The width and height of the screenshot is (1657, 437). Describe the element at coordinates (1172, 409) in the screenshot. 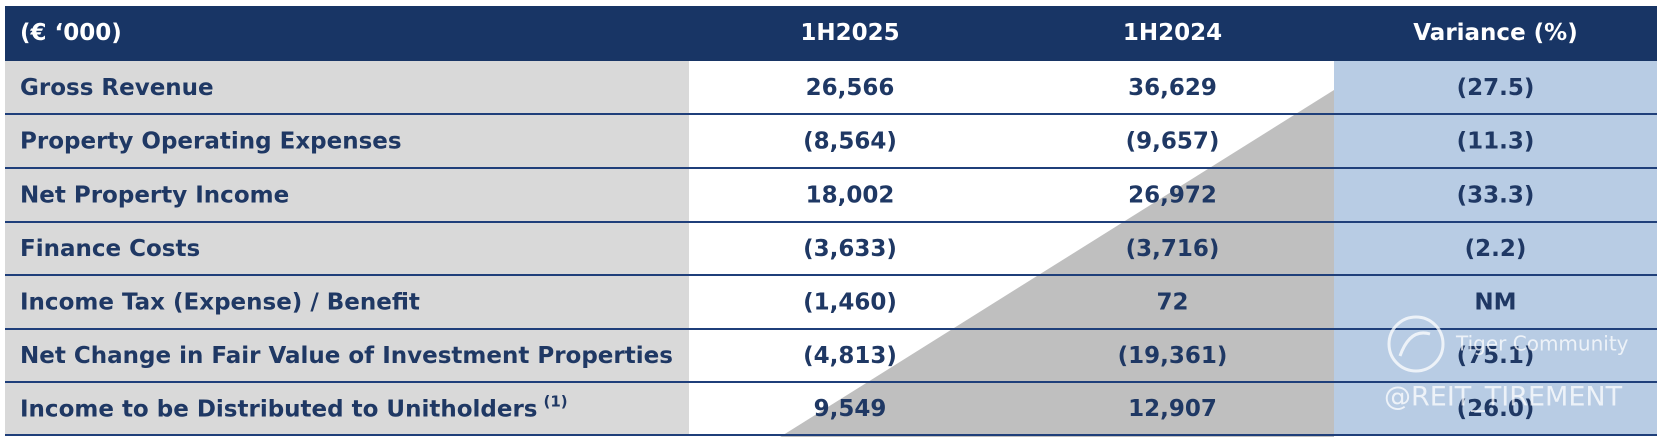

I see `value-cell: 12,907` at that location.